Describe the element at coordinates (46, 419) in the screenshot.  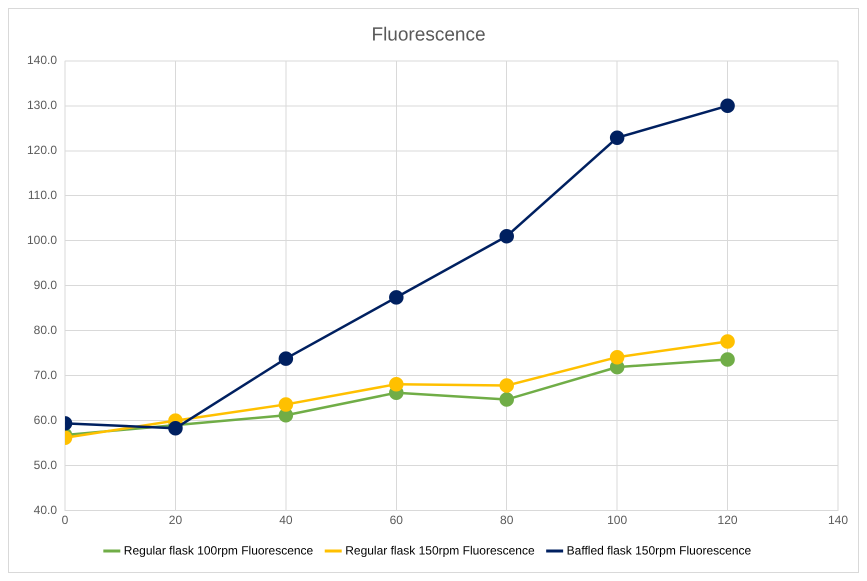
I see `y-tick-label: 60.0` at that location.